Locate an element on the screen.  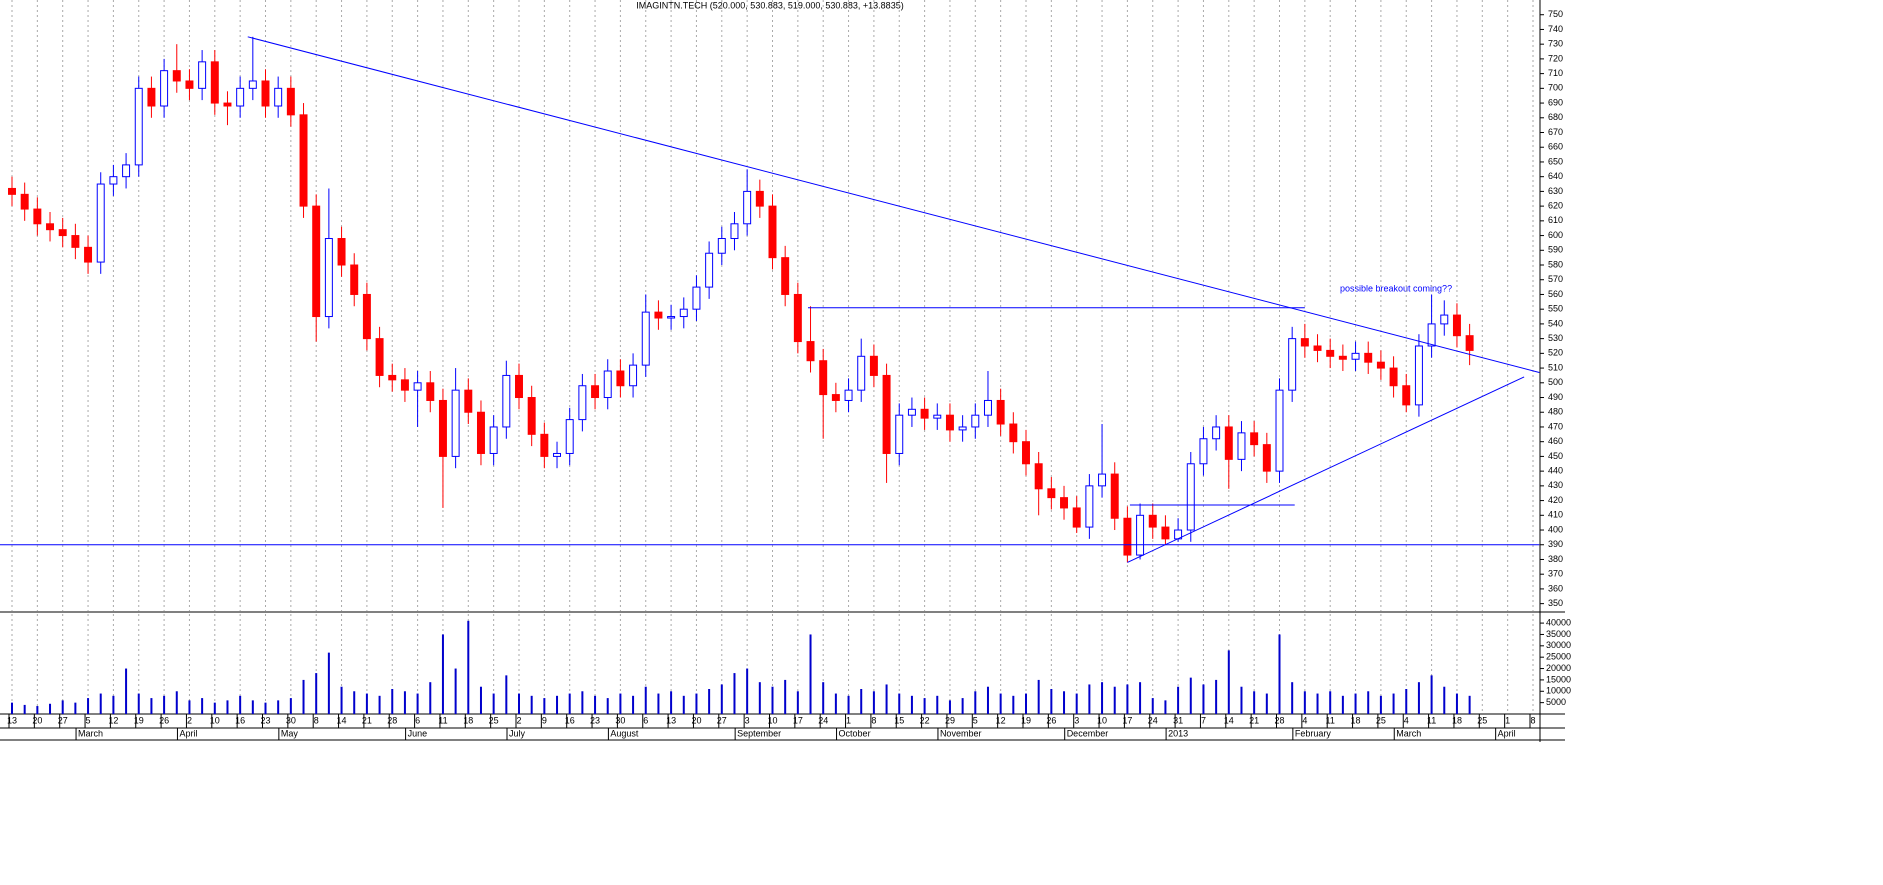
x-tick-label: 2 is located at coordinates (189, 720).